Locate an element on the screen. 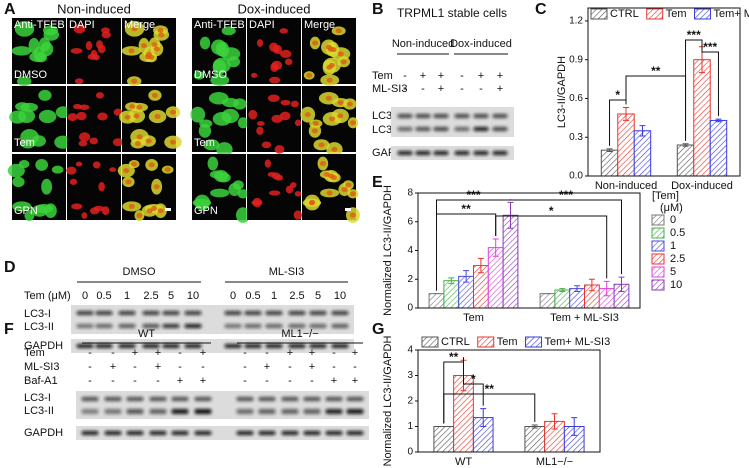 The height and width of the screenshot is (468, 749). dose: 10 is located at coordinates (193, 296).